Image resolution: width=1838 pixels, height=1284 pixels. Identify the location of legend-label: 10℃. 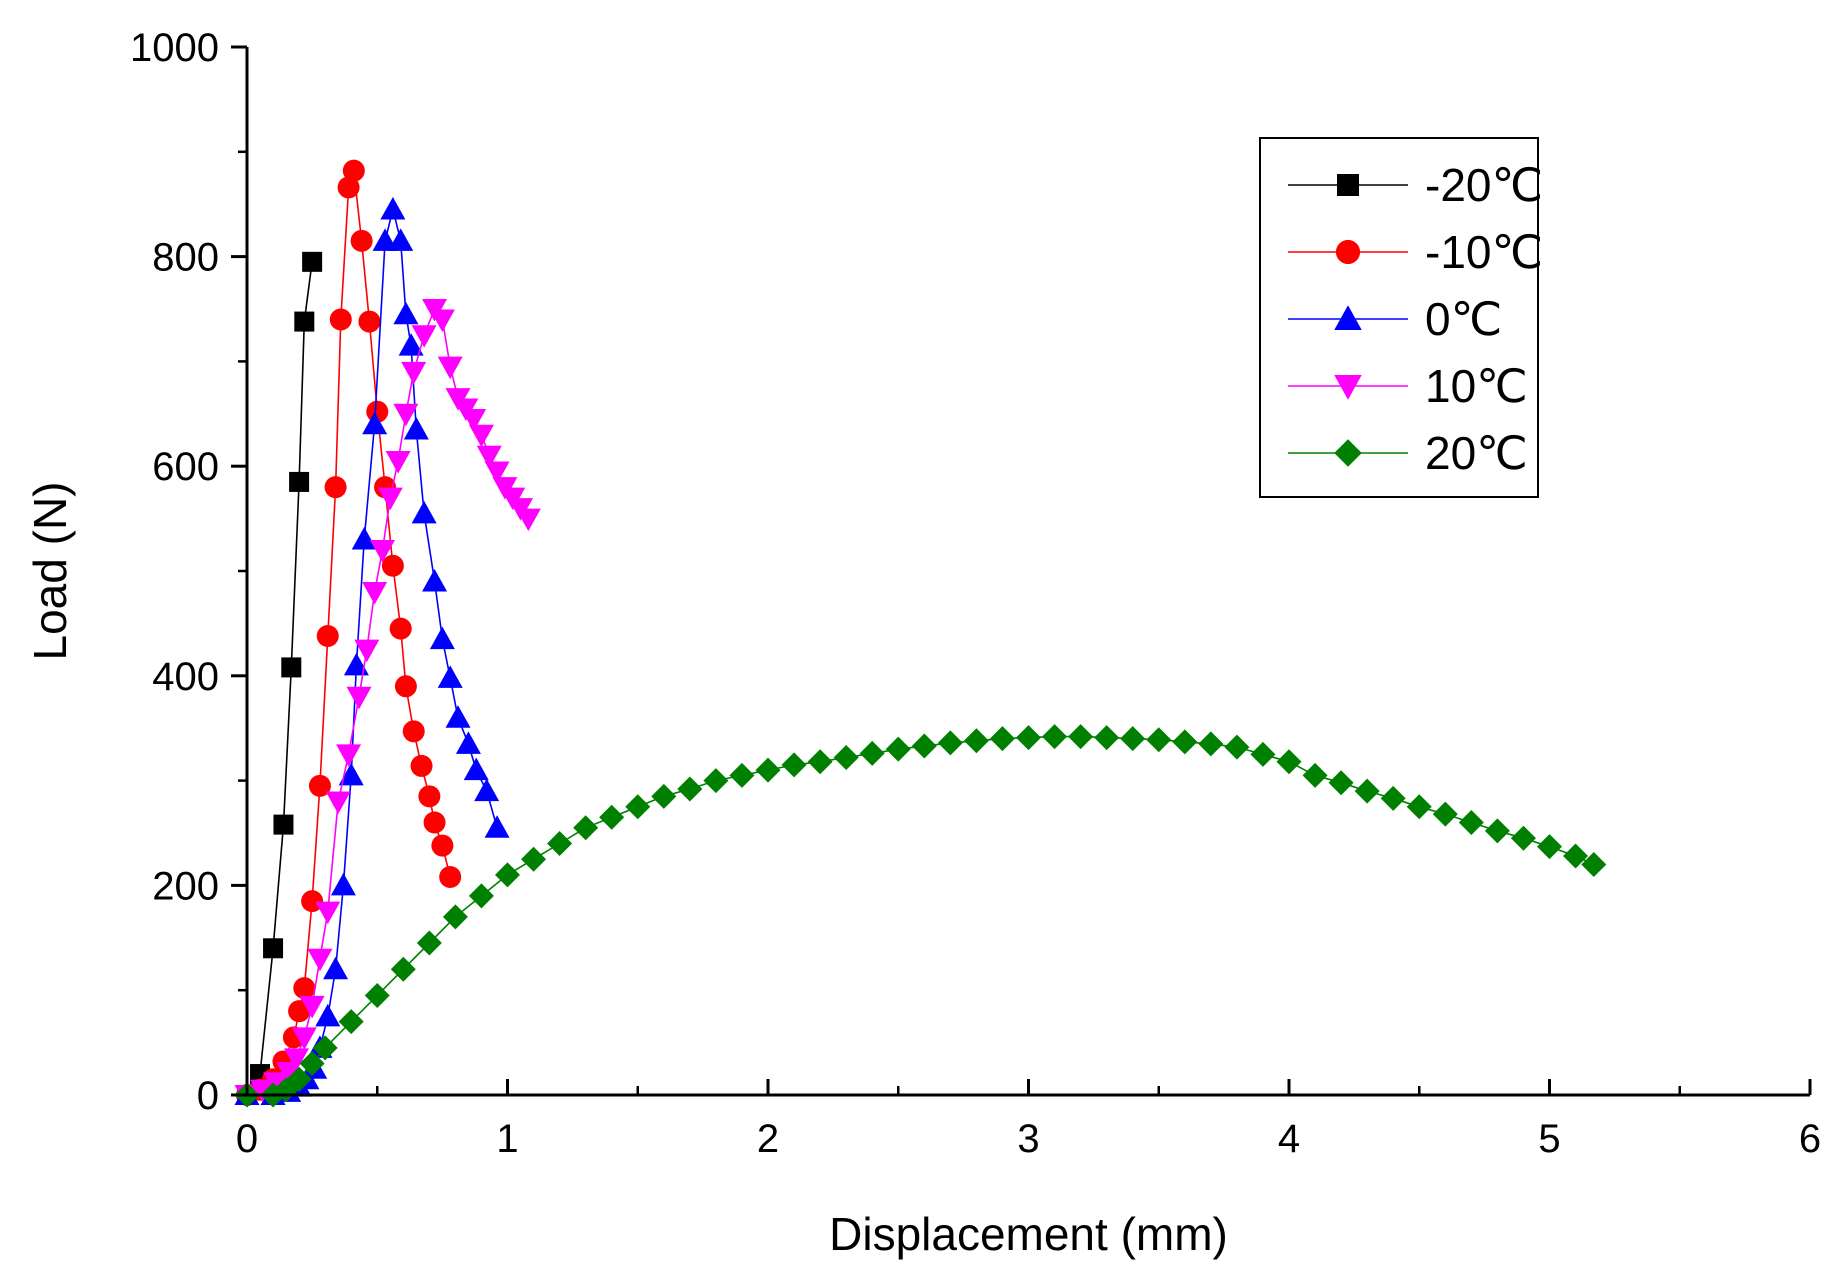
(1476, 386).